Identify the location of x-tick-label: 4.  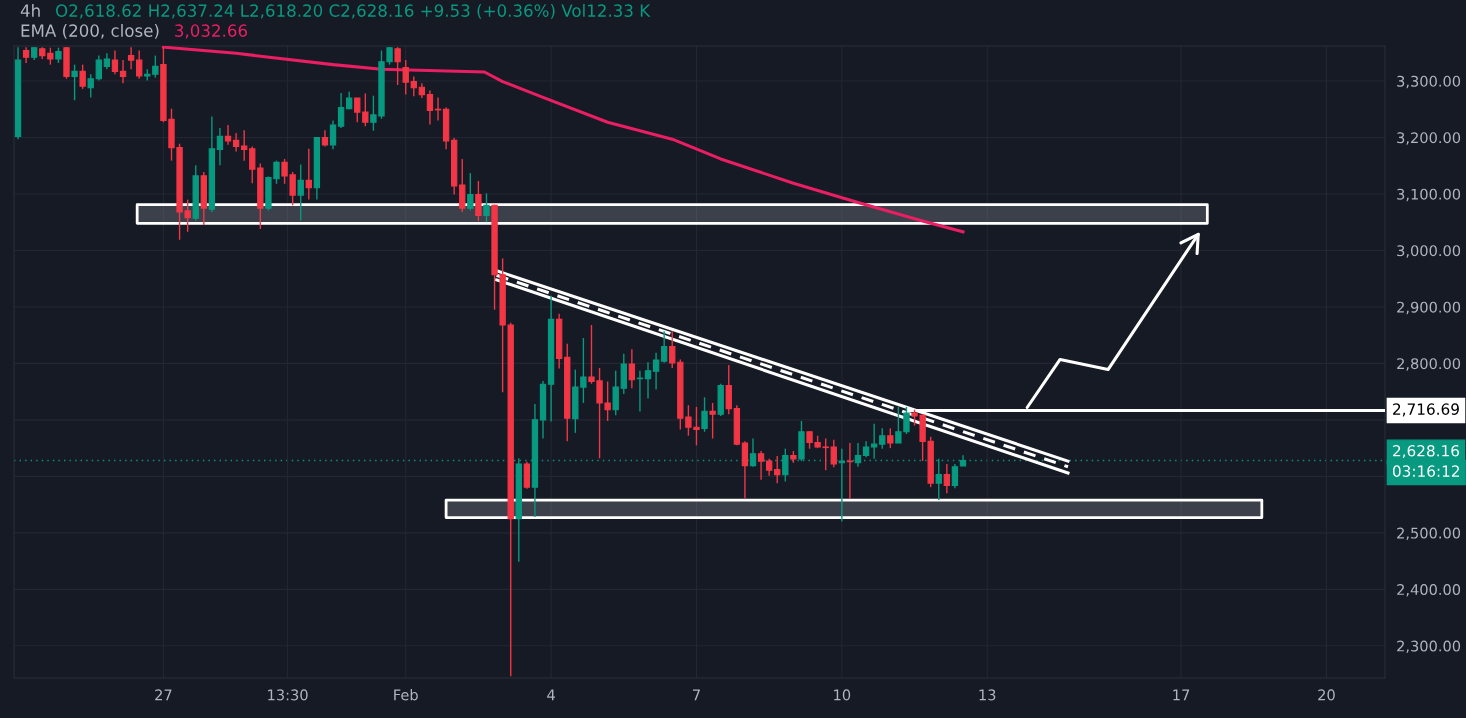
(551, 695).